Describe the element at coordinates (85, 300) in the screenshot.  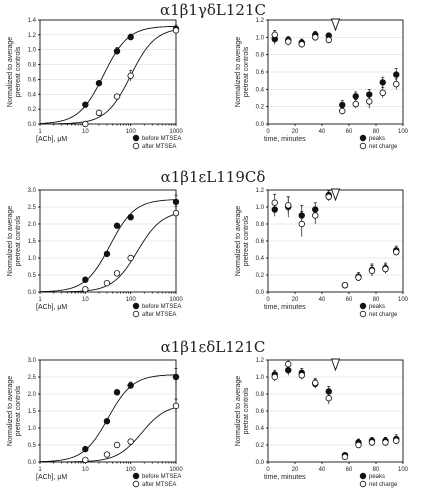
I see `x-tick-label: 10` at that location.